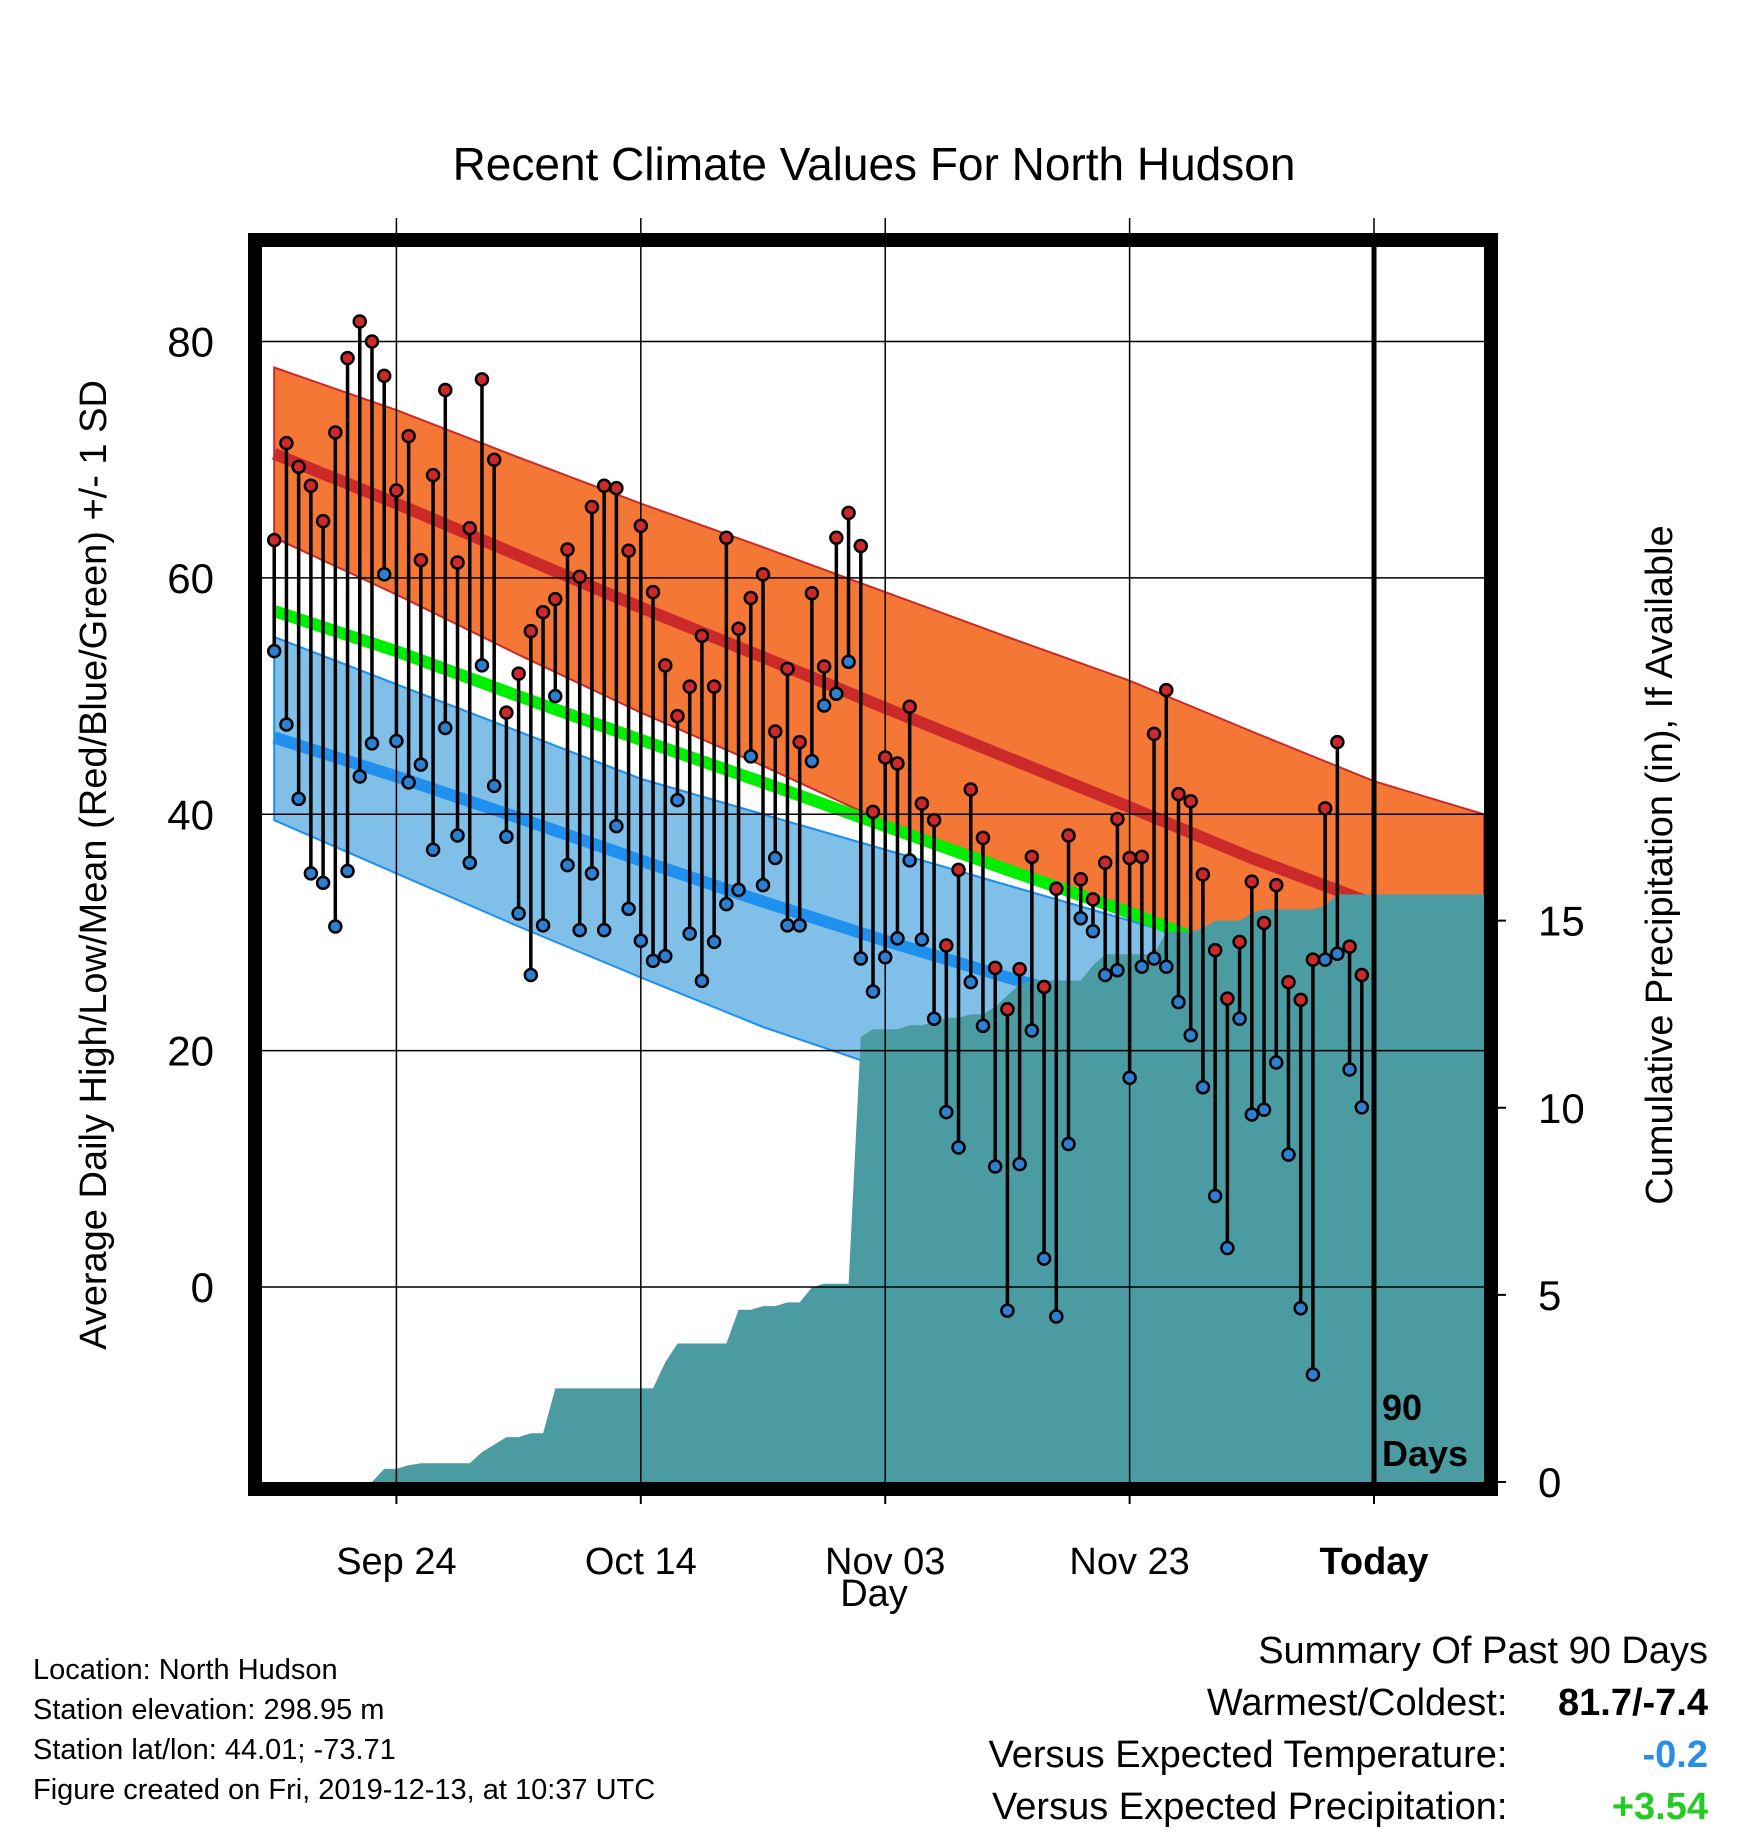 Image resolution: width=1748 pixels, height=1833 pixels. I want to click on summary-heading: Summary Of Past 90 Days, so click(1483, 1651).